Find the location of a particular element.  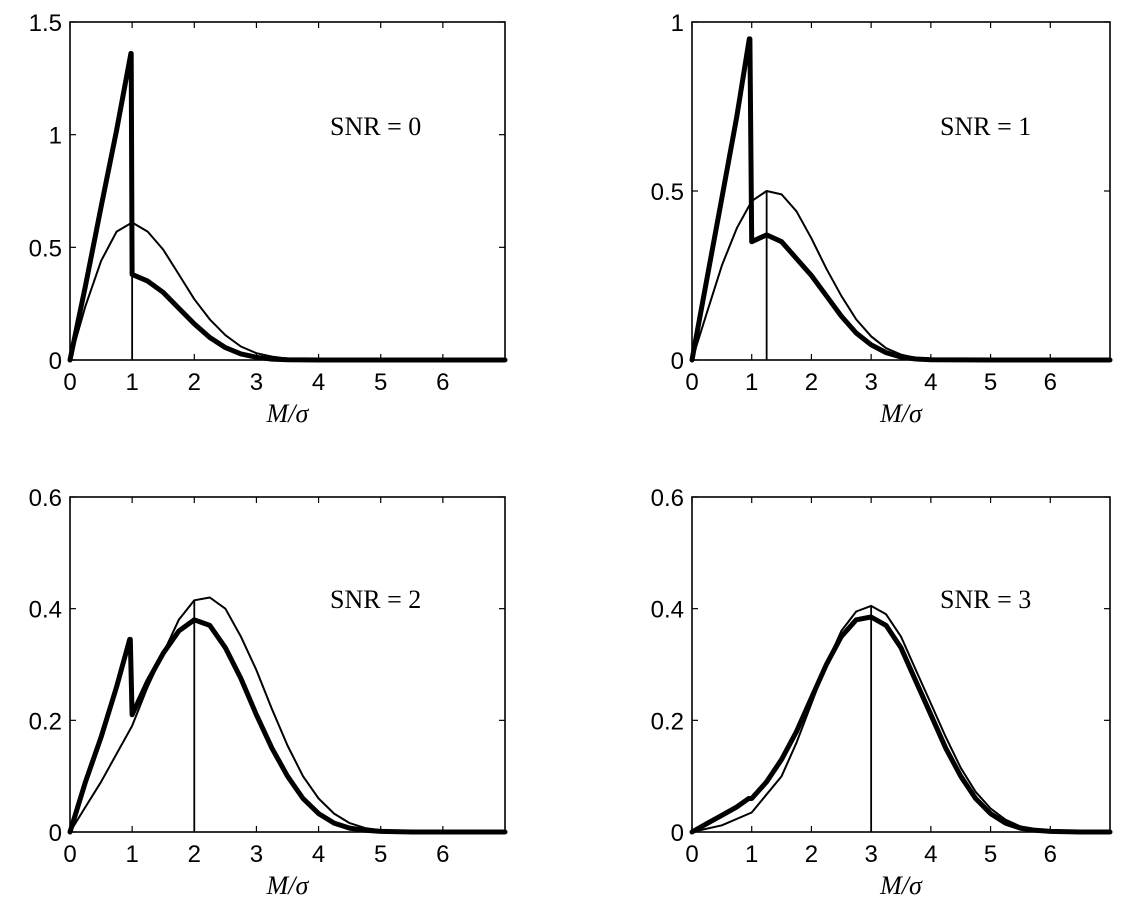

snr-annotation: SNR = 3 is located at coordinates (985, 599).